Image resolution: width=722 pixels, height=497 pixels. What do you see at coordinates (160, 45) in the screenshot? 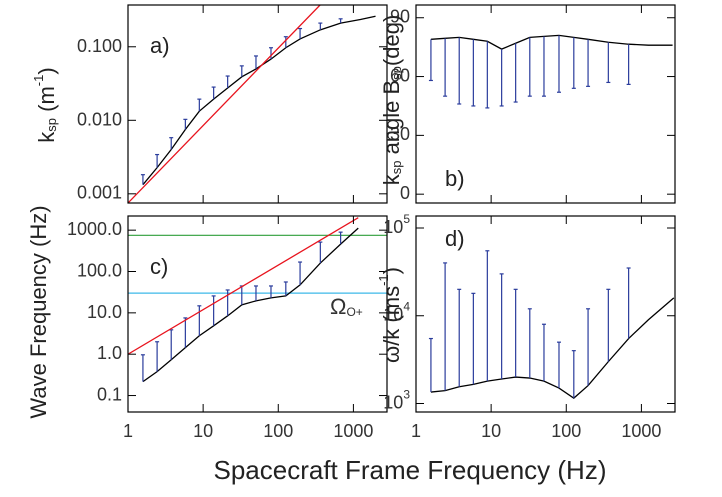
I see `panel-label: a)` at bounding box center [160, 45].